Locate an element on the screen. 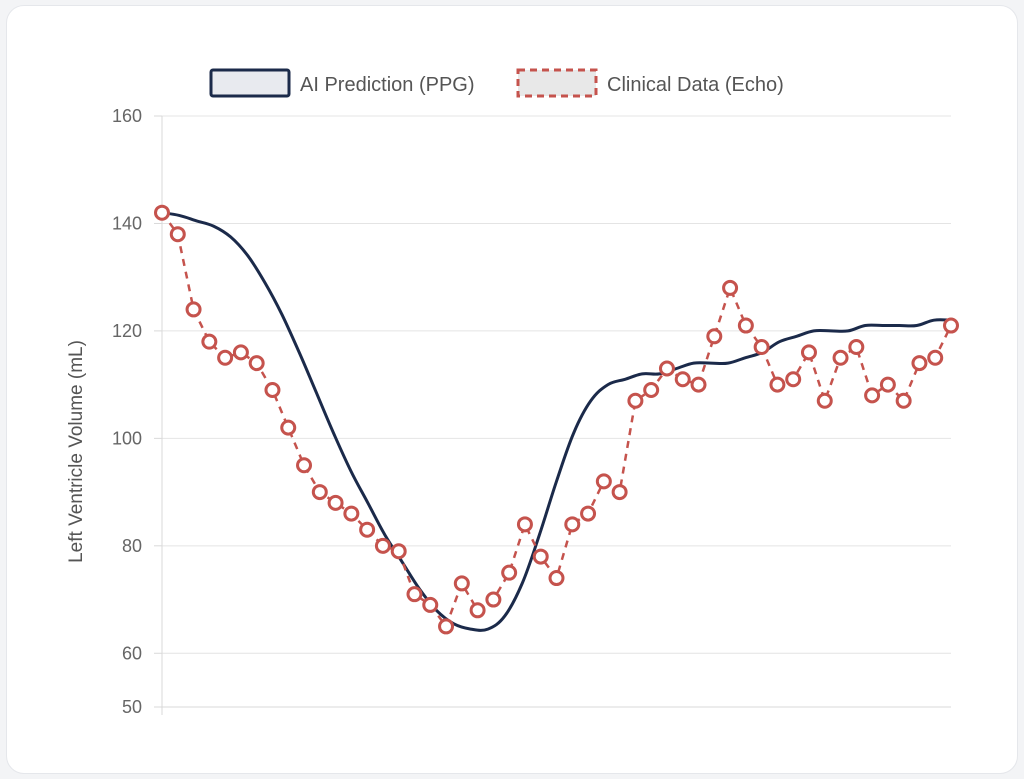  legend-item-clinical-data: Clinical Data (Echo) is located at coordinates (650, 83).